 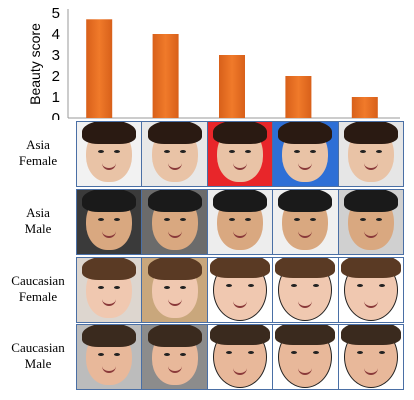 I want to click on y-tick-label: 2, so click(x=56, y=76).